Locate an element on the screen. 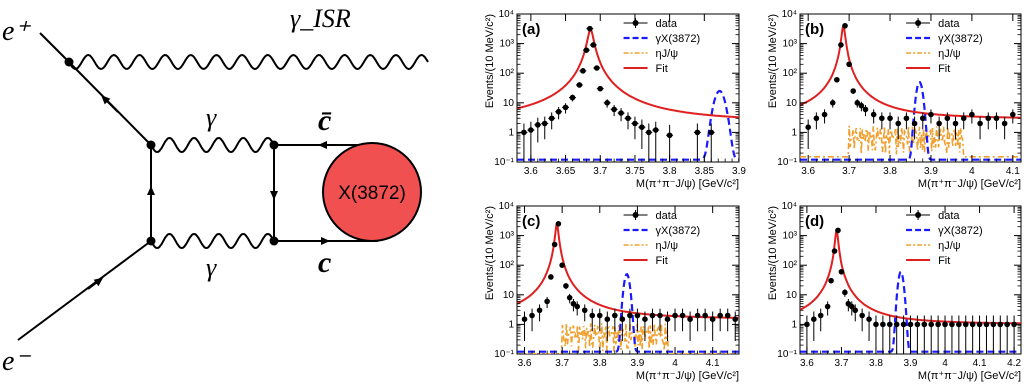 The height and width of the screenshot is (388, 1027). legend-label: Fit is located at coordinates (662, 261).